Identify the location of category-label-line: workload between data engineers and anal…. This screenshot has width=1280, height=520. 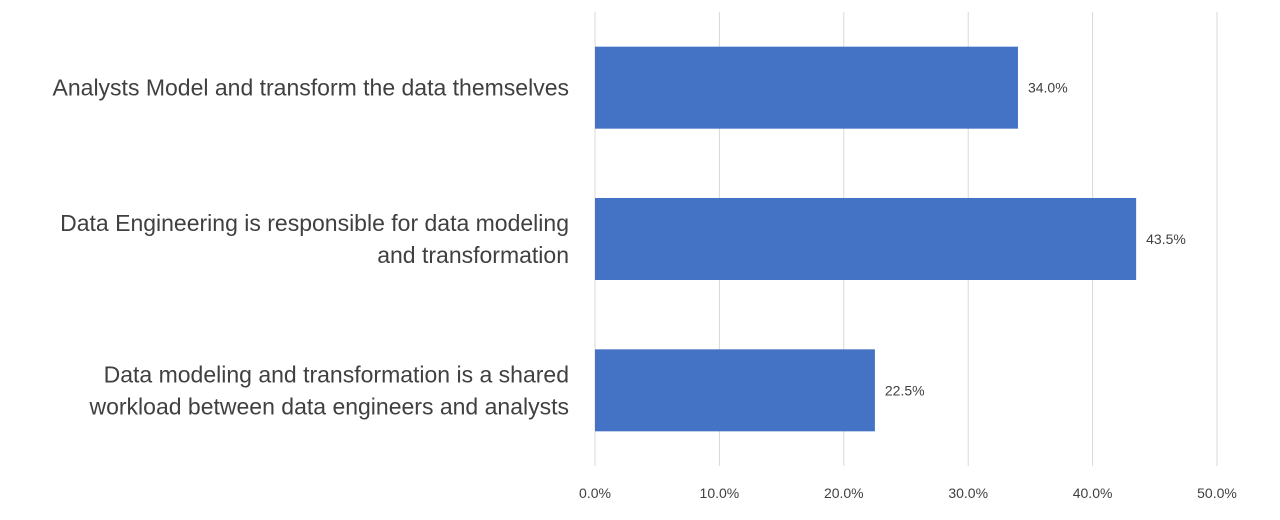
(329, 406).